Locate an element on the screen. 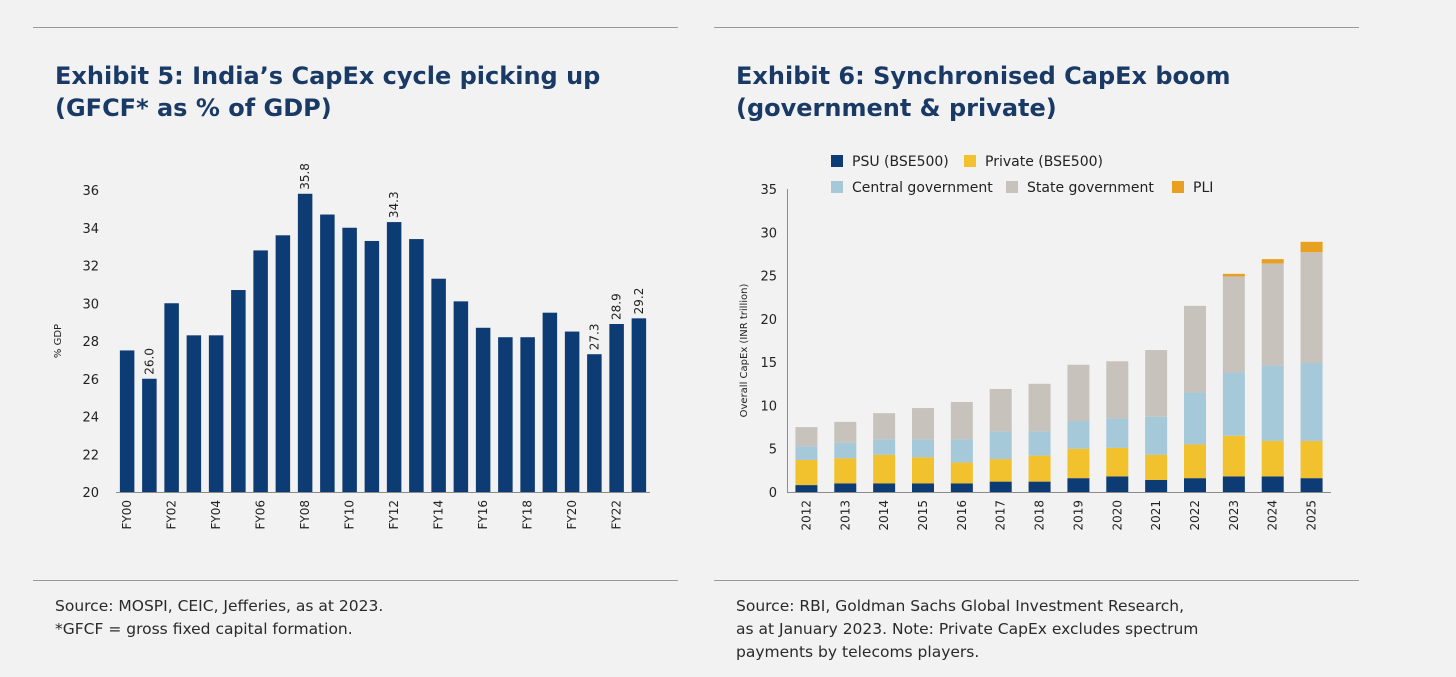 Image resolution: width=1456 pixels, height=677 pixels. bar-fy08 is located at coordinates (305, 342).